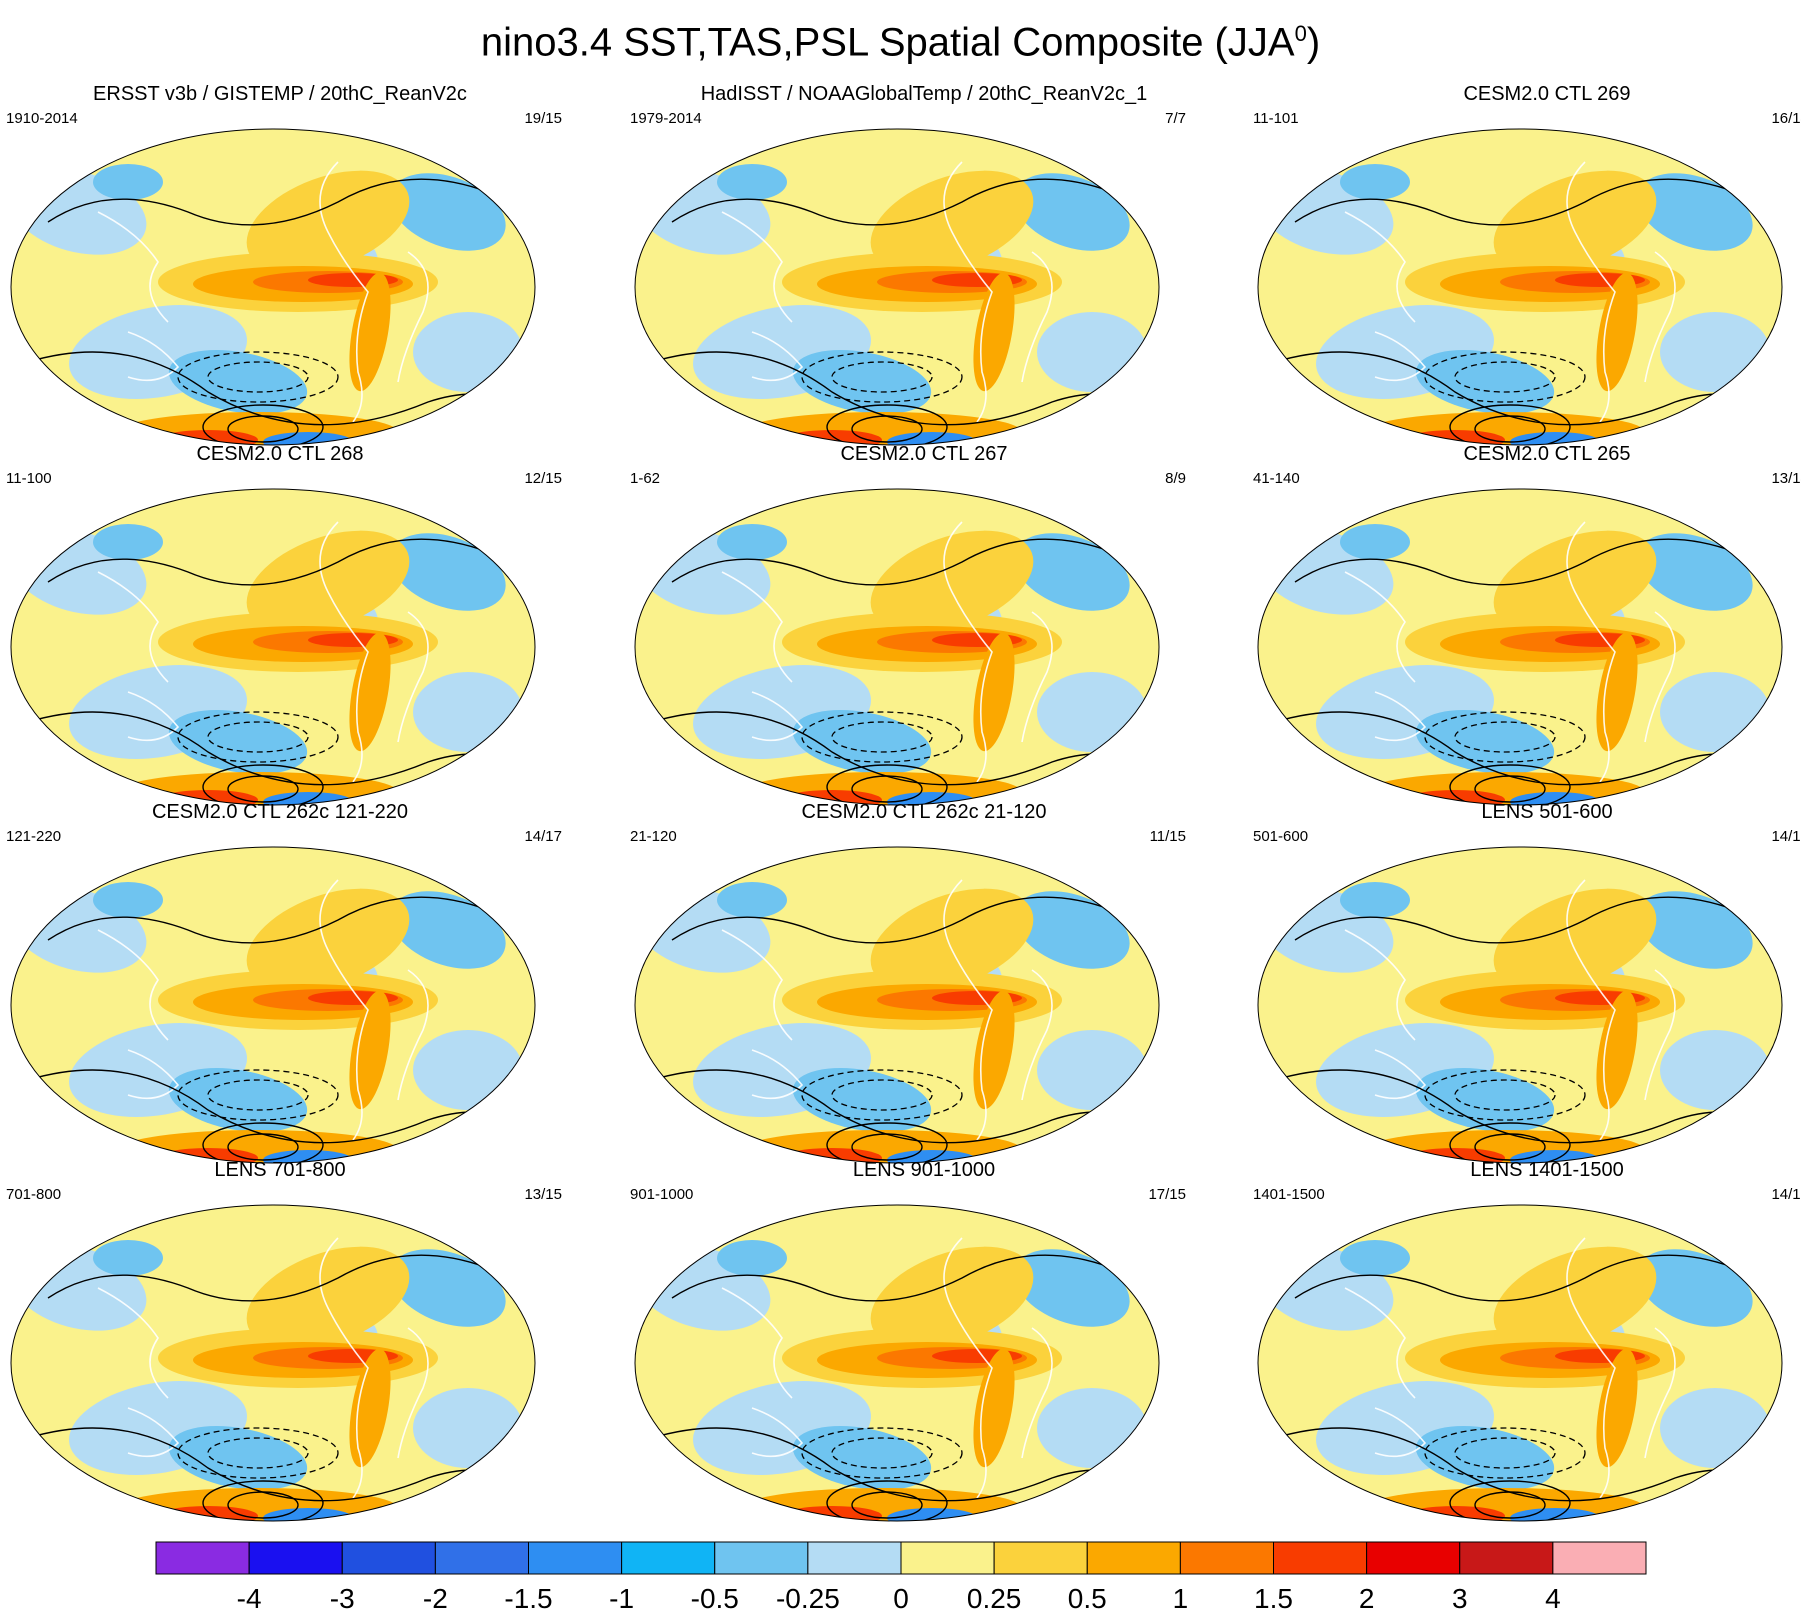 The height and width of the screenshot is (1618, 1801). Describe the element at coordinates (1276, 478) in the screenshot. I see `panel-years: 41-140` at that location.